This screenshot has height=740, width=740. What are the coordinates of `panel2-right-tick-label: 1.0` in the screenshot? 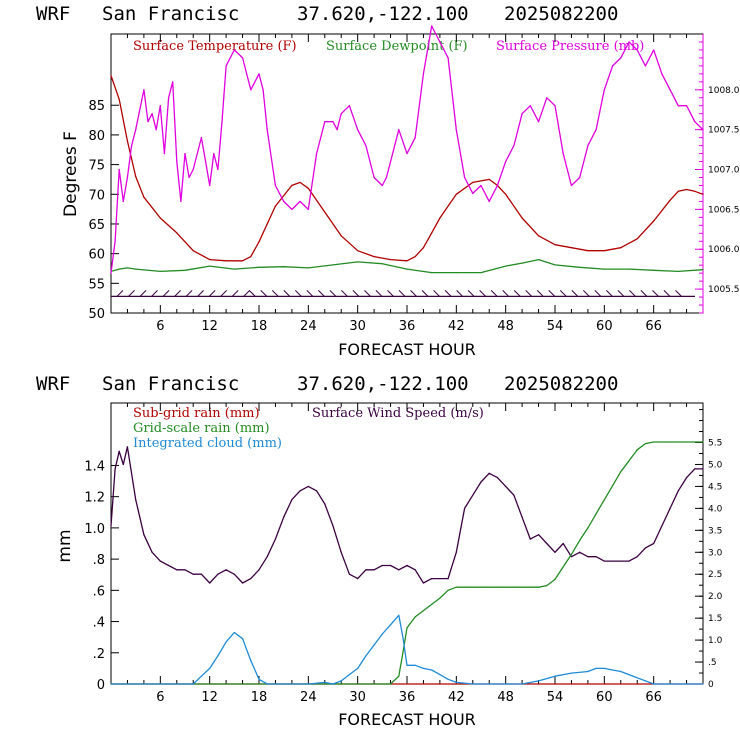 It's located at (715, 641).